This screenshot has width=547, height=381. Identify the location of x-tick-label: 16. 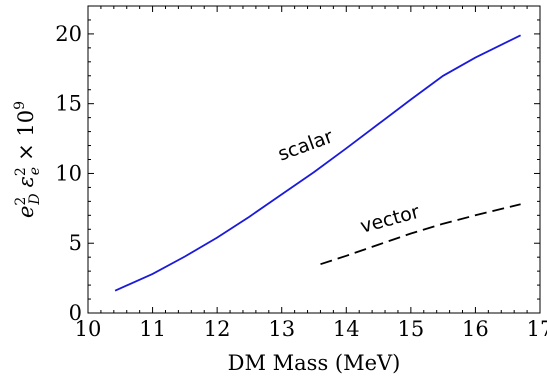
(475, 329).